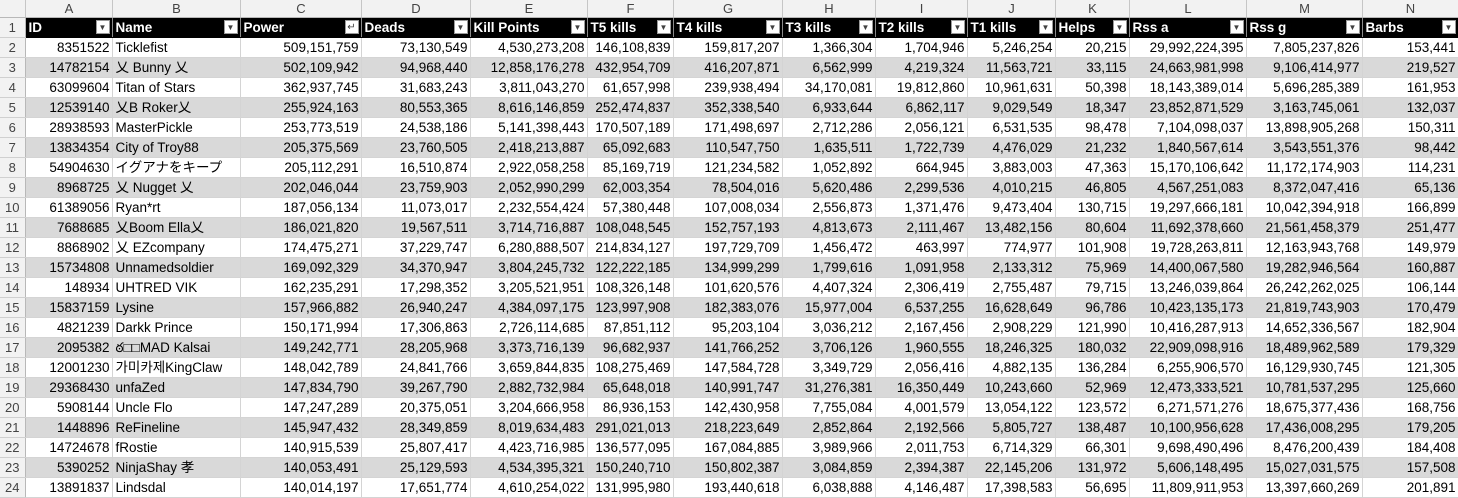 This screenshot has height=498, width=1458. Describe the element at coordinates (728, 227) in the screenshot. I see `value-cell: 152,757,193` at that location.